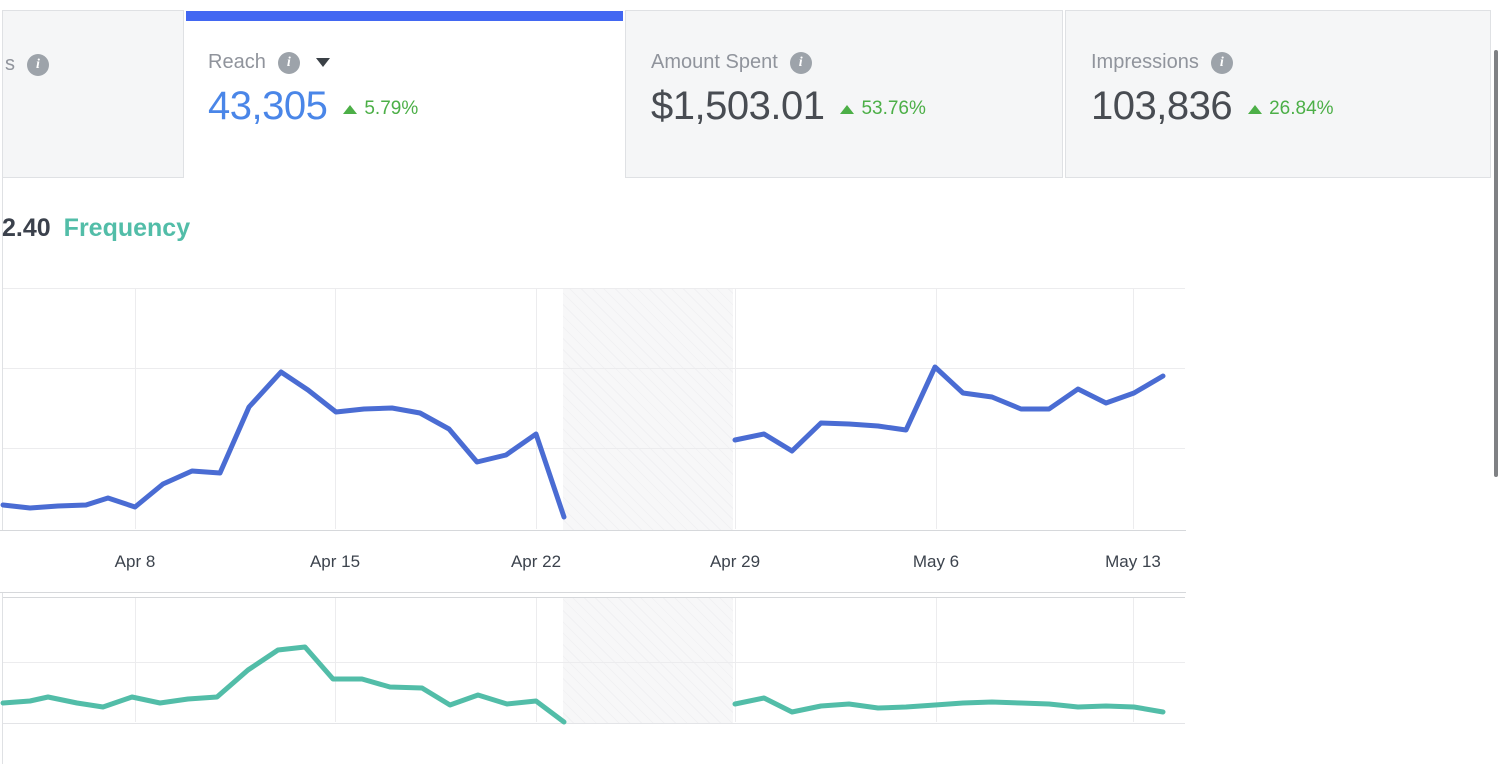 The height and width of the screenshot is (764, 1498). What do you see at coordinates (893, 108) in the screenshot?
I see `delta-percentage: 53.76%` at bounding box center [893, 108].